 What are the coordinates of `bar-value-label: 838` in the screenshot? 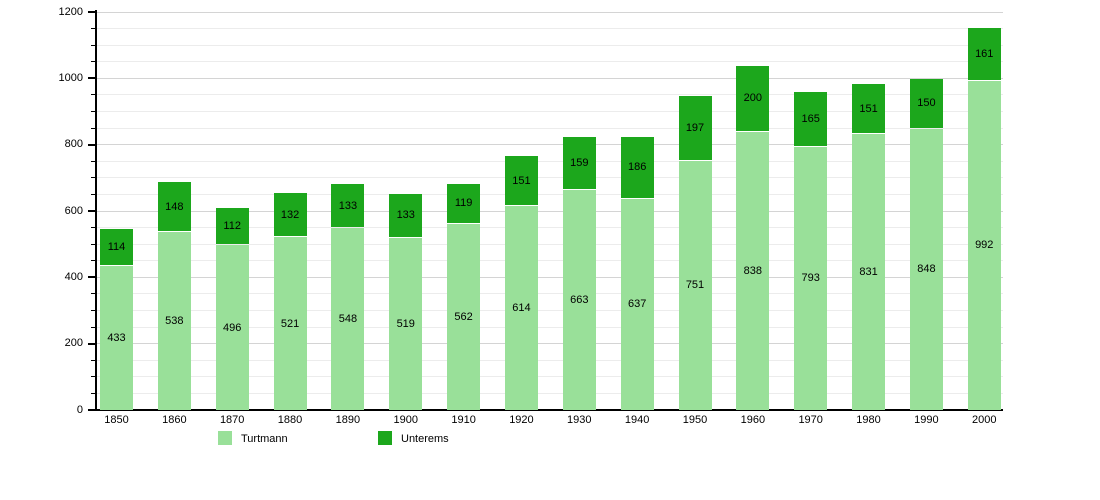 It's located at (753, 271).